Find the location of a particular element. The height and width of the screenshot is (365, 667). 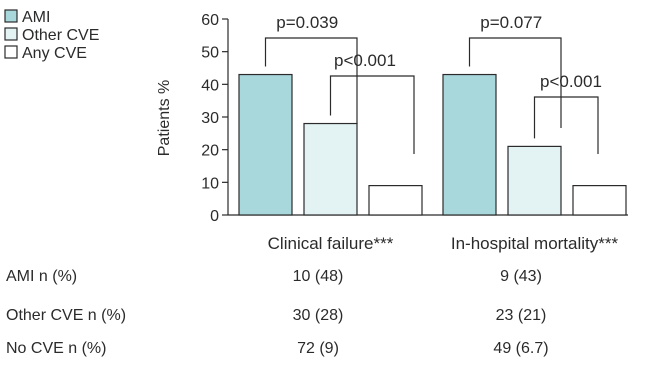

y-tick-label: 40 is located at coordinates (210, 85).